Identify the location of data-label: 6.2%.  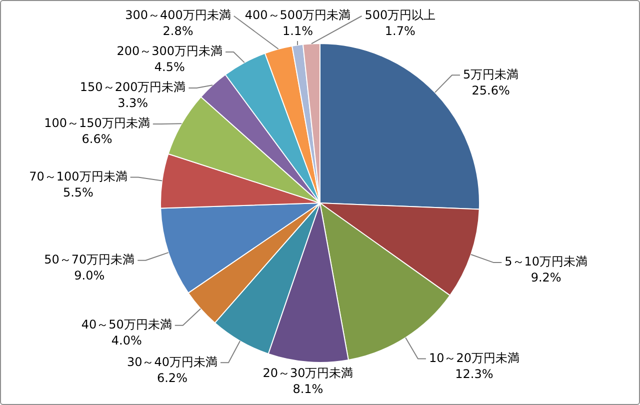
(172, 377).